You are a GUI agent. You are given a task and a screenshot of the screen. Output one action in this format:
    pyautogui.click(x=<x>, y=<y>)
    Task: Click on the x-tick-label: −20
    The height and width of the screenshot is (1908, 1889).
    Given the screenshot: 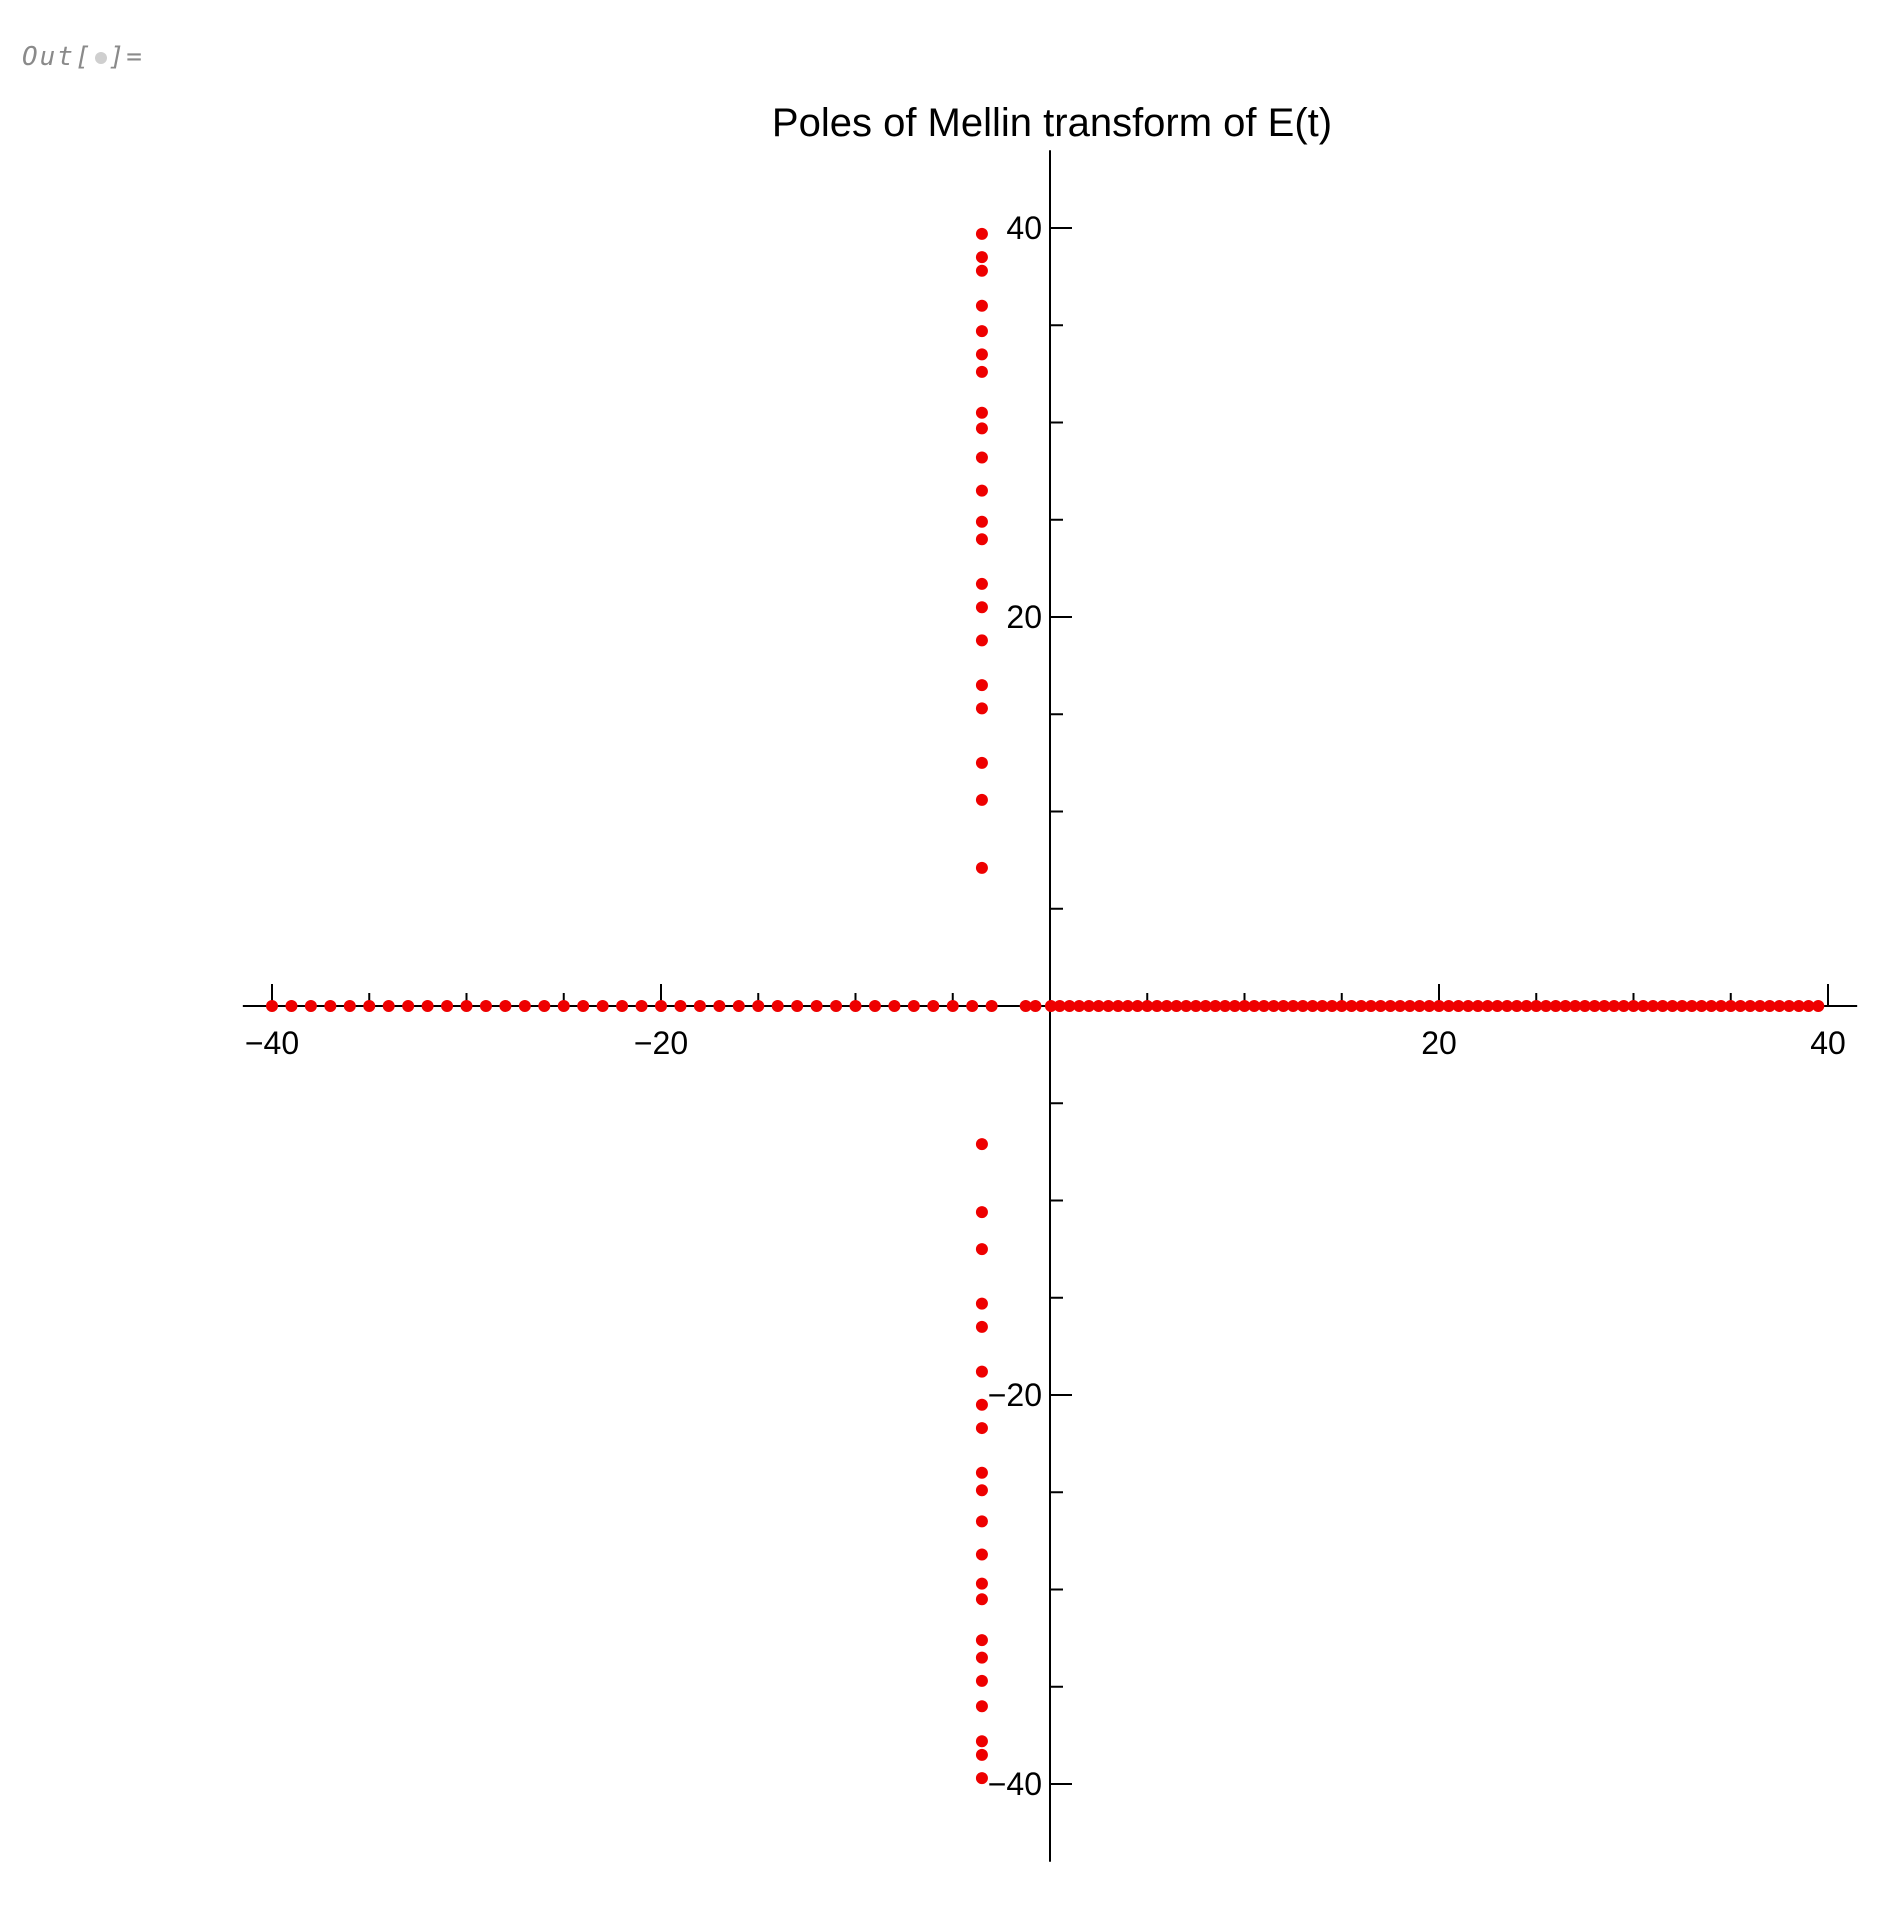 What is the action you would take?
    pyautogui.click(x=661, y=1043)
    